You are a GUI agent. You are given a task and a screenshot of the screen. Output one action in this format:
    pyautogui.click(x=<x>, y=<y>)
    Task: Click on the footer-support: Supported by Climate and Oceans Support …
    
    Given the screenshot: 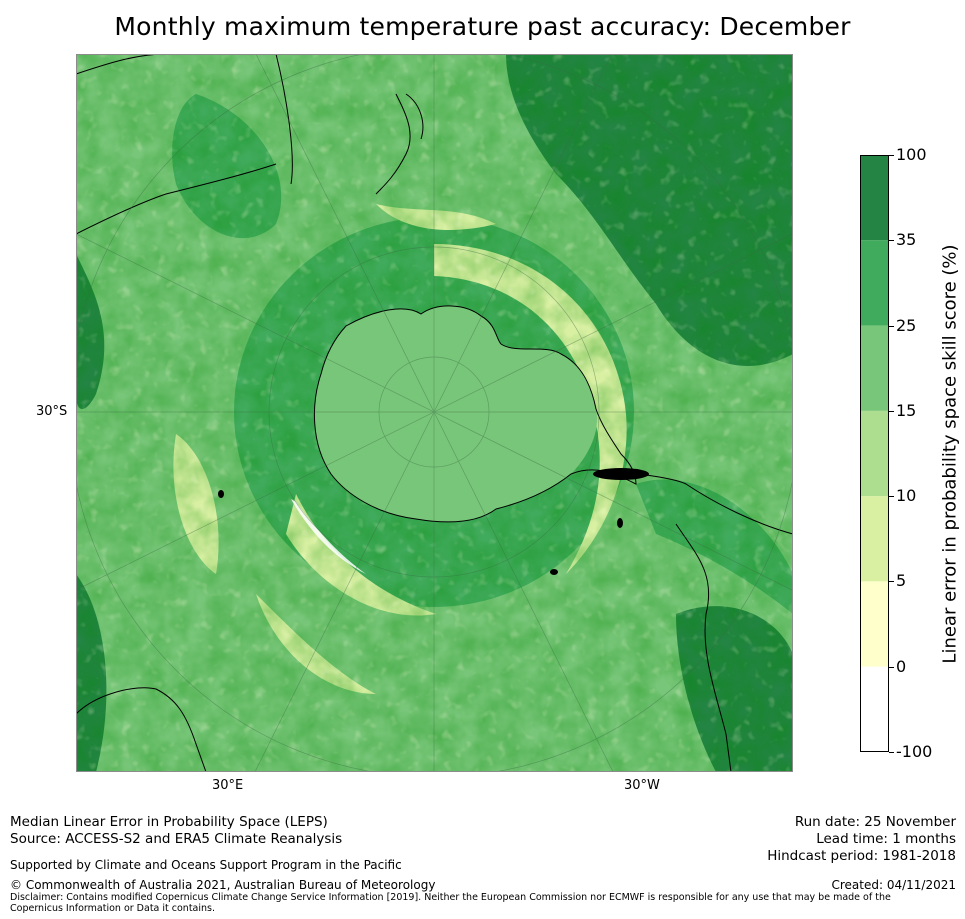 What is the action you would take?
    pyautogui.click(x=206, y=865)
    